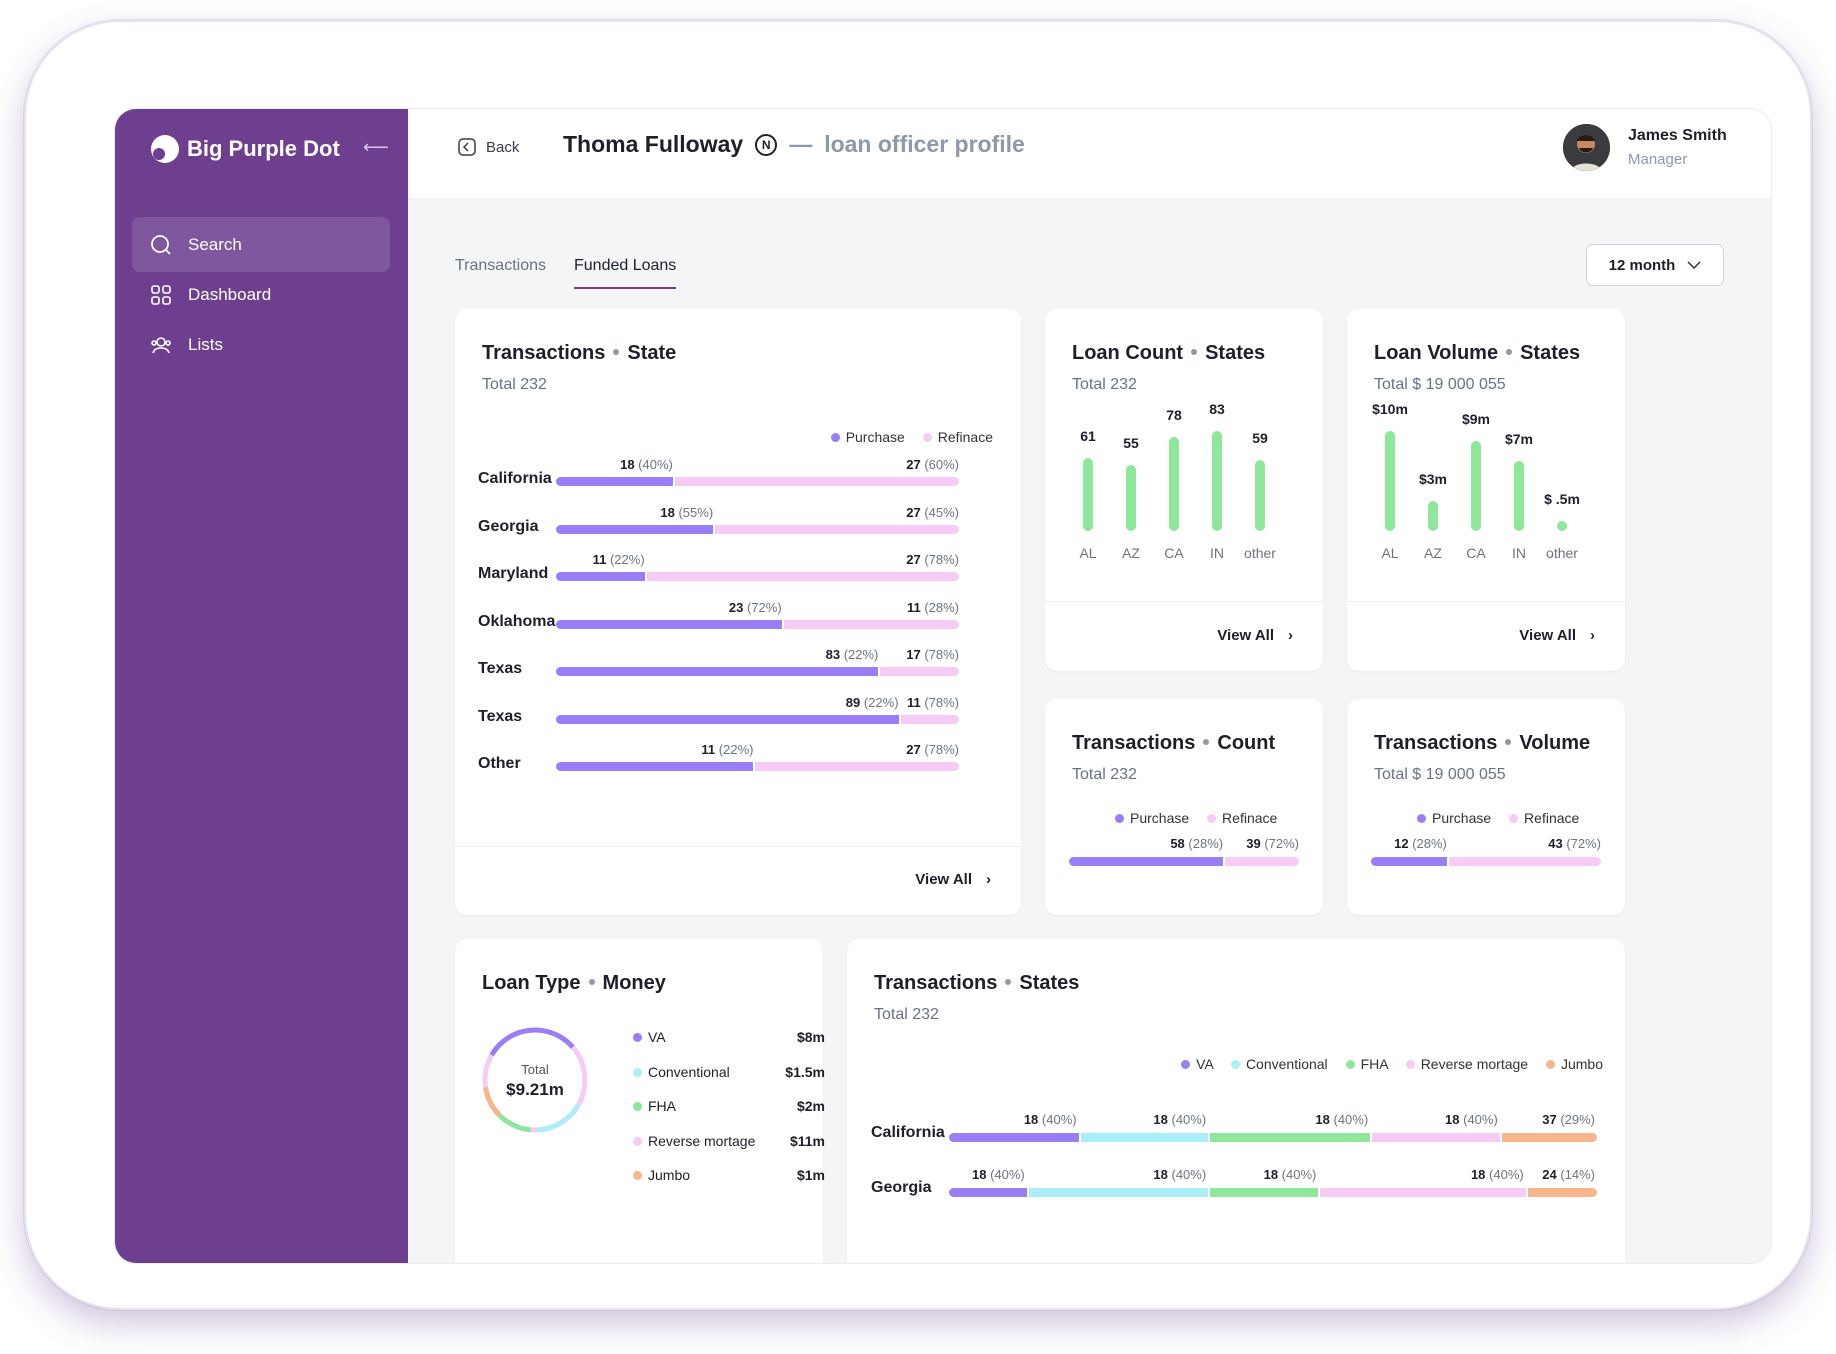 This screenshot has height=1354, width=1836. What do you see at coordinates (1486, 843) in the screenshot?
I see `refinance-value: 43 (72%)` at bounding box center [1486, 843].